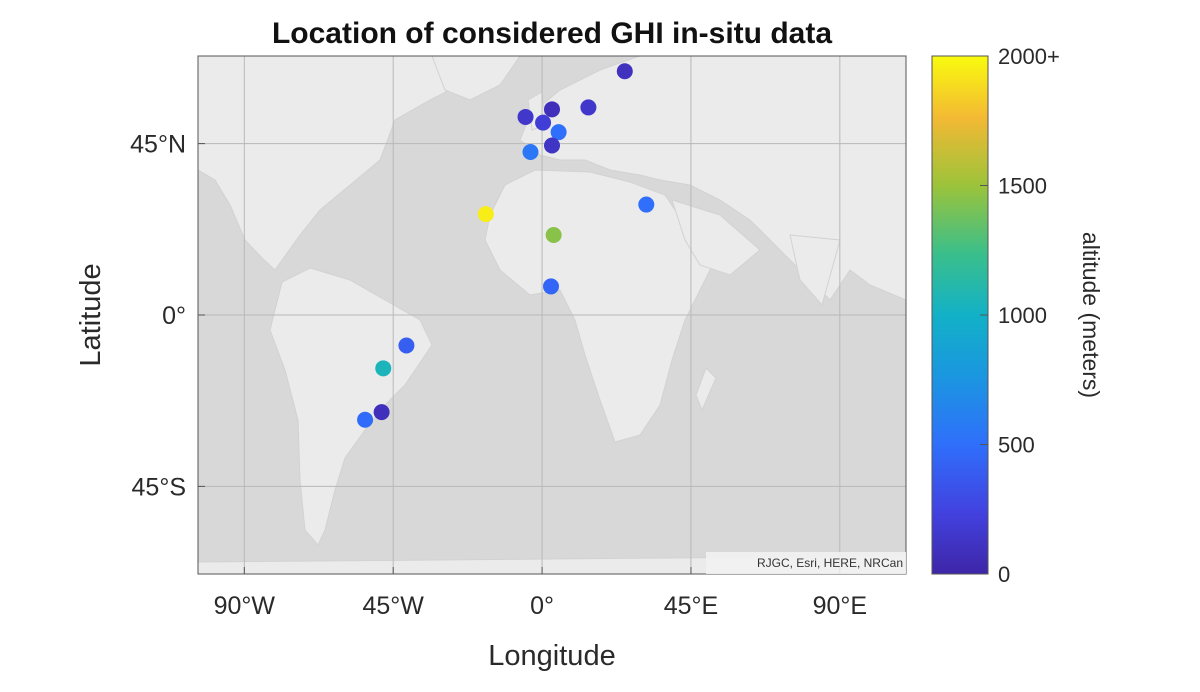  I want to click on attribution: RJGC, Esri, HERE, NRCan, so click(830, 563).